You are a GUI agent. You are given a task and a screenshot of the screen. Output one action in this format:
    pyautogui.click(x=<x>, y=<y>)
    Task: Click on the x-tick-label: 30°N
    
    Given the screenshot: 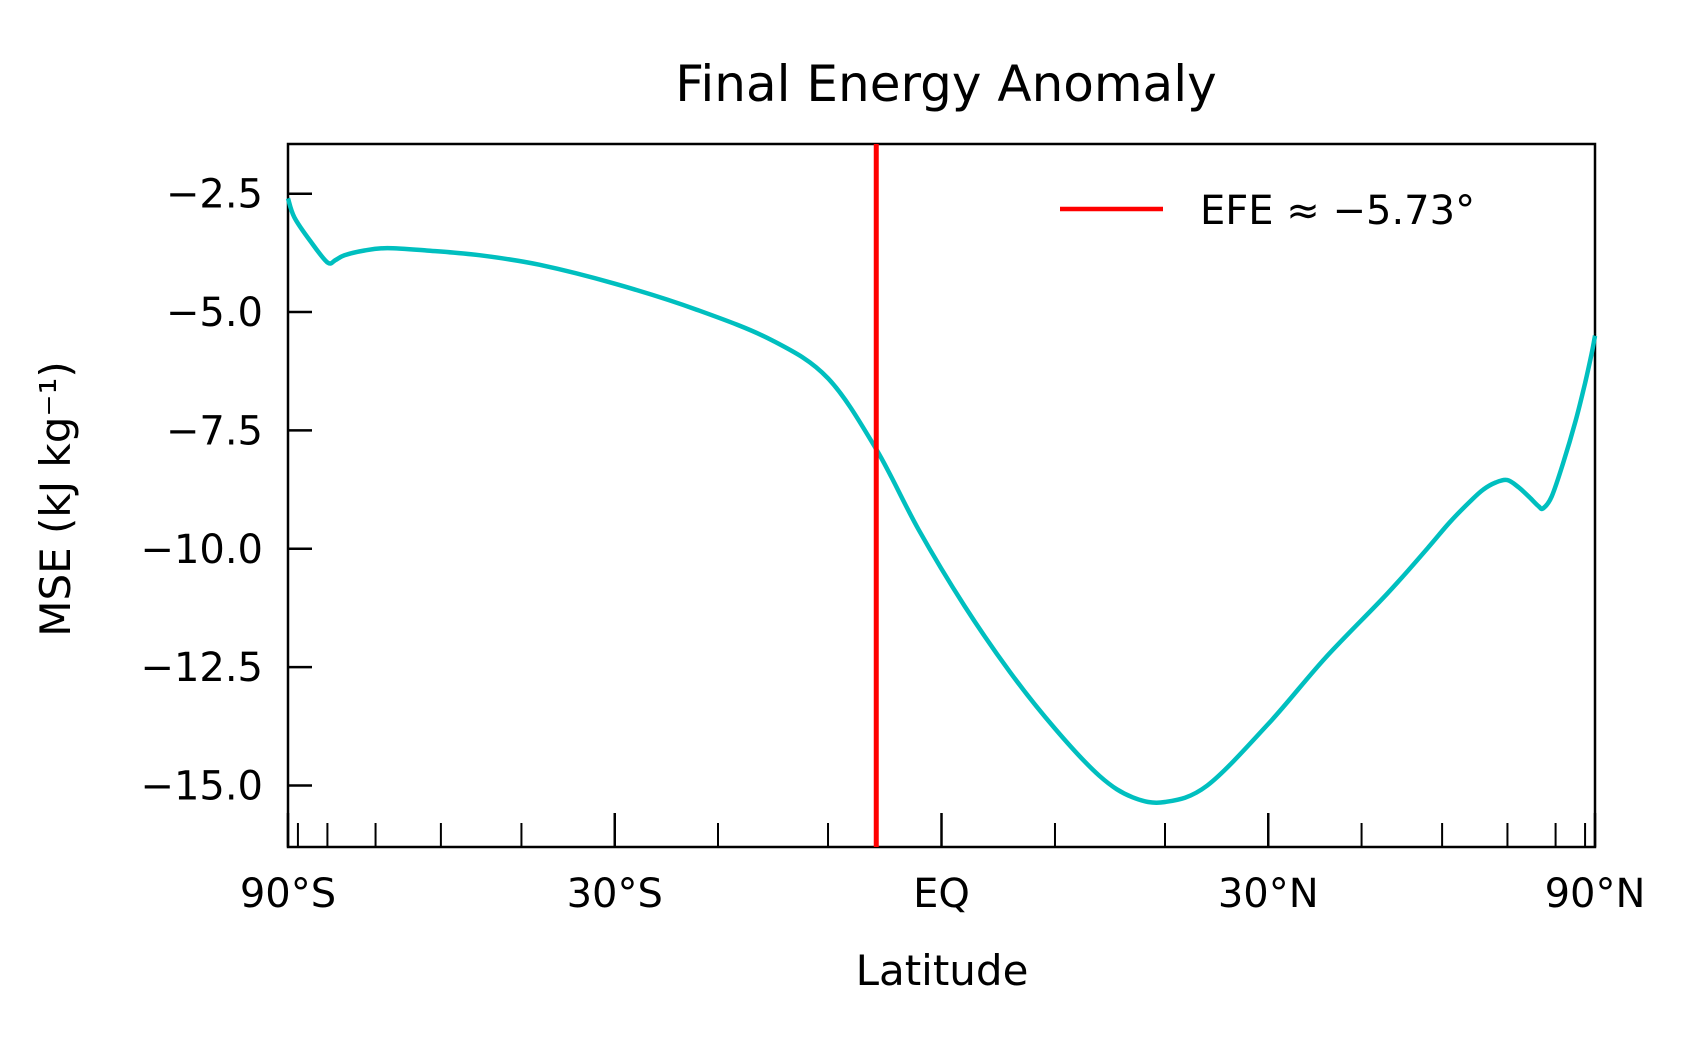 What is the action you would take?
    pyautogui.click(x=1268, y=894)
    